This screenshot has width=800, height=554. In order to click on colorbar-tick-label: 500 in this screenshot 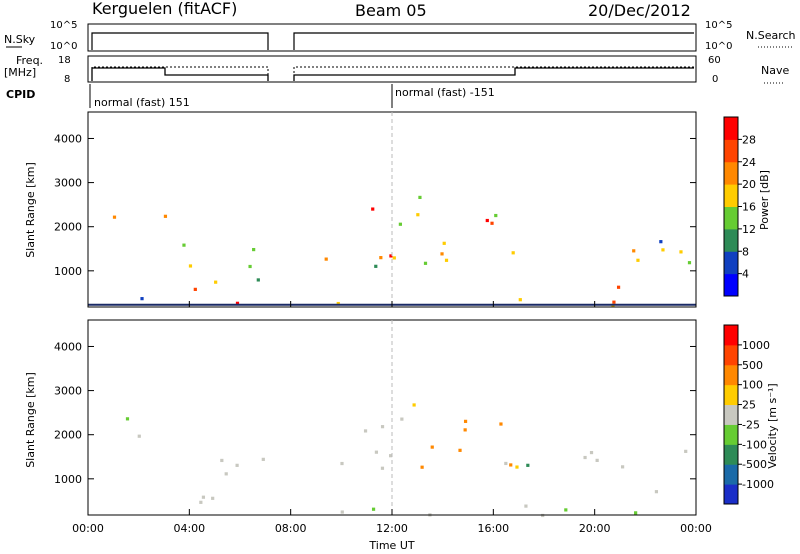, I will do `click(752, 365)`.